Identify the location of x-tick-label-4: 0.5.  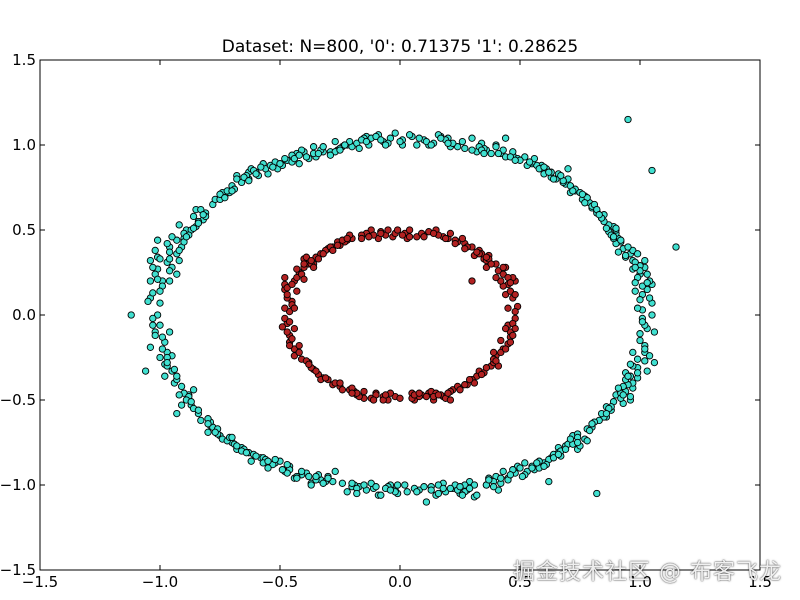
(520, 582).